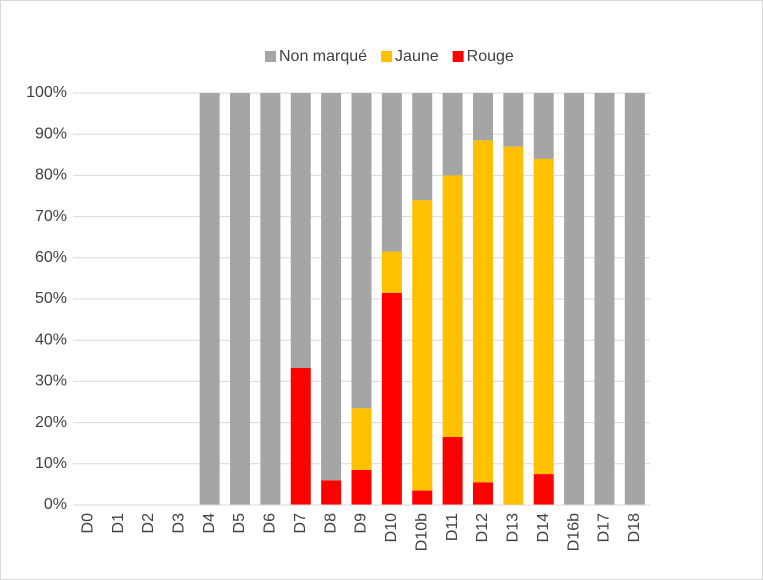 This screenshot has height=580, width=763. What do you see at coordinates (452, 527) in the screenshot?
I see `x-tick-label: D11` at bounding box center [452, 527].